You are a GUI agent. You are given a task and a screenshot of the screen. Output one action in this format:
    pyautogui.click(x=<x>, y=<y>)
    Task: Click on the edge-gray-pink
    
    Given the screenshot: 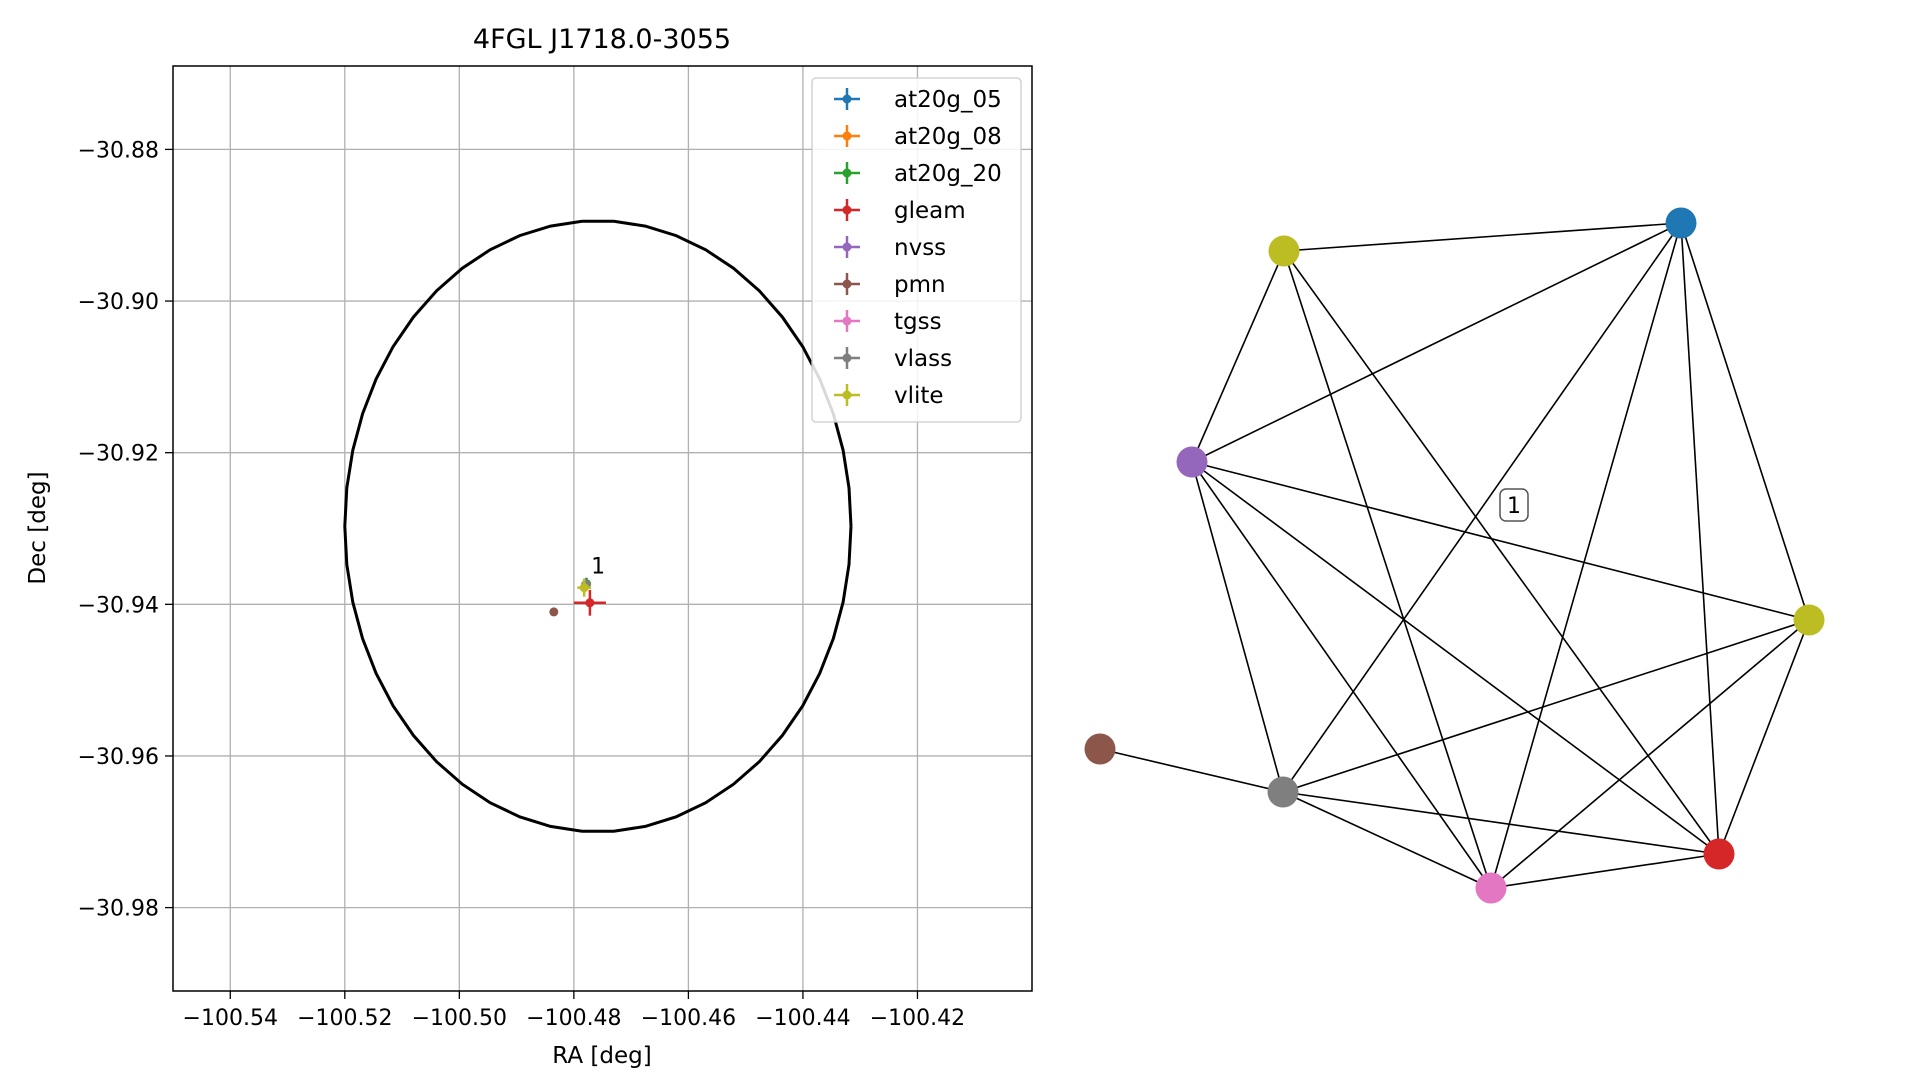 What is the action you would take?
    pyautogui.click(x=1387, y=840)
    